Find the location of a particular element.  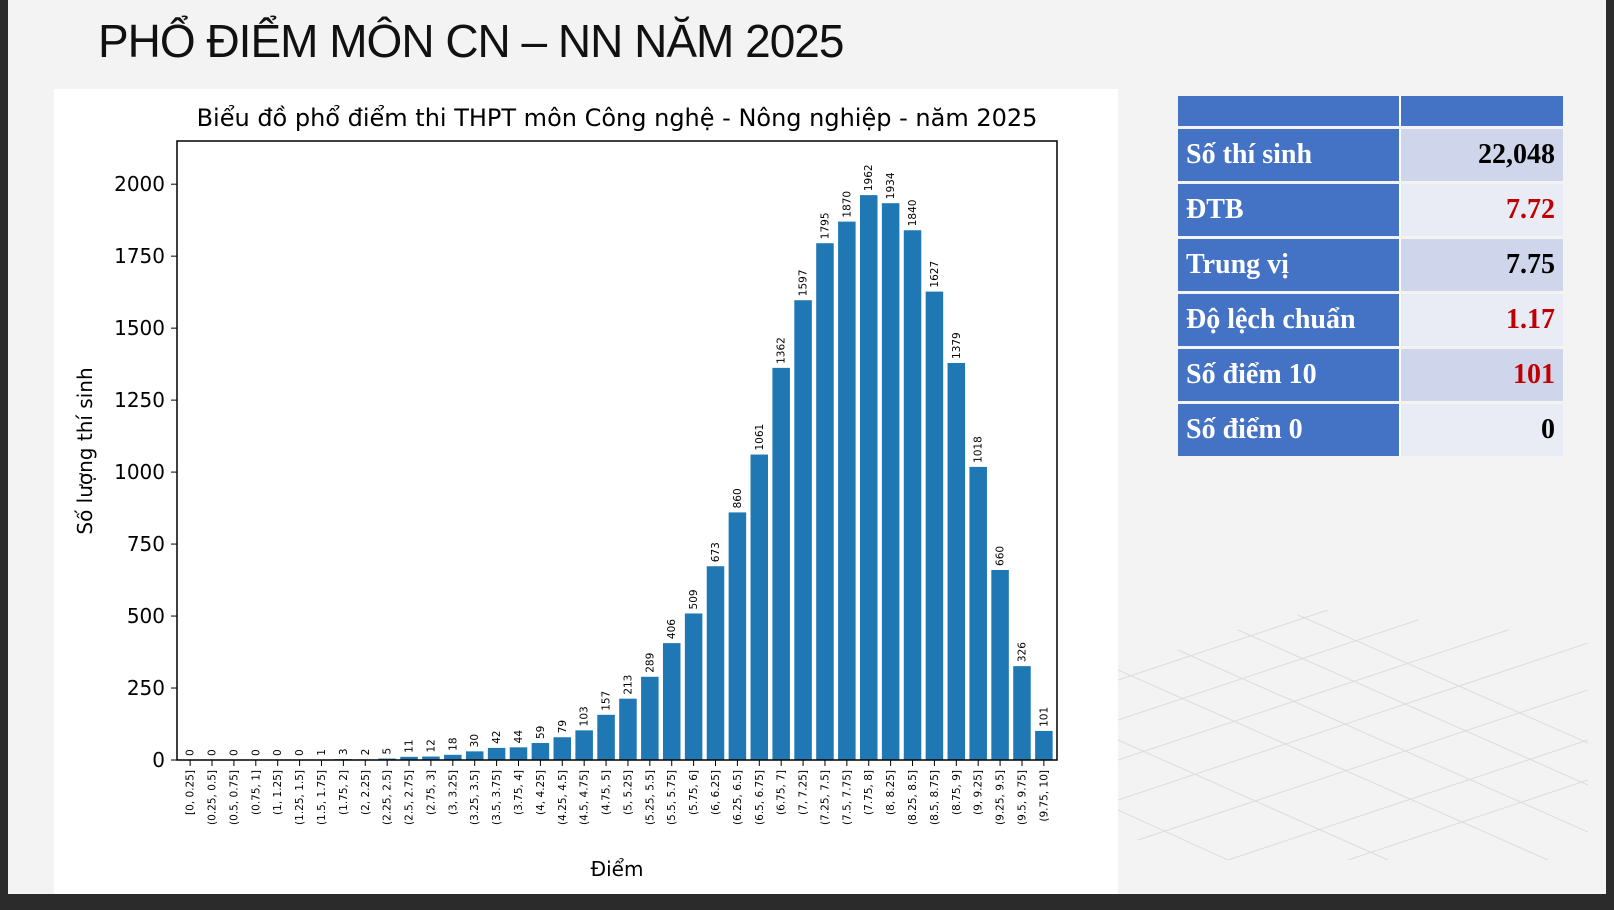

x-tick-label: [0, 0.25] is located at coordinates (191, 792).